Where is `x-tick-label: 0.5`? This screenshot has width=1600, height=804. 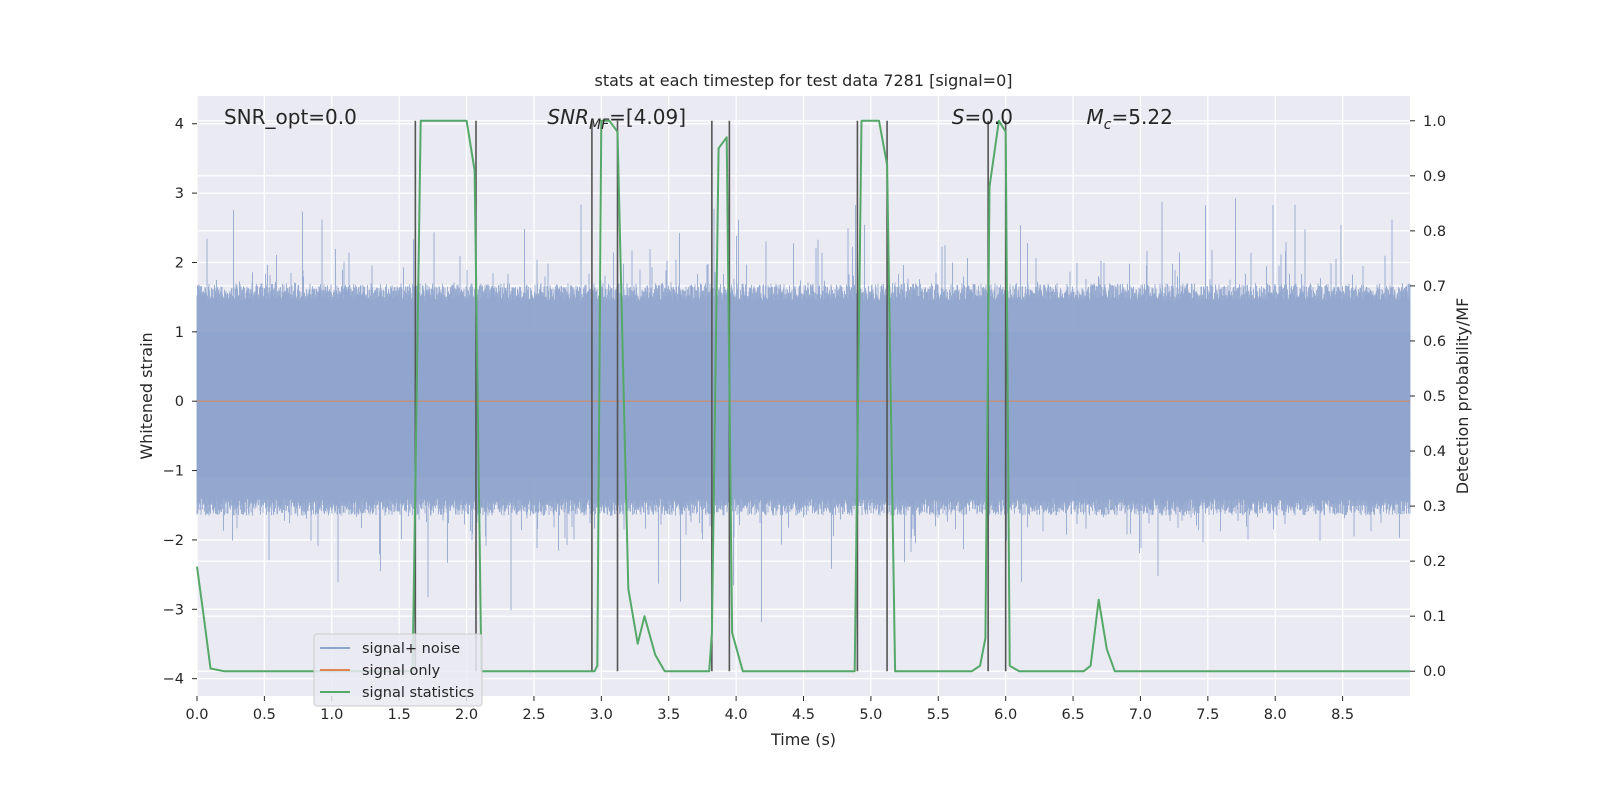
x-tick-label: 0.5 is located at coordinates (264, 715).